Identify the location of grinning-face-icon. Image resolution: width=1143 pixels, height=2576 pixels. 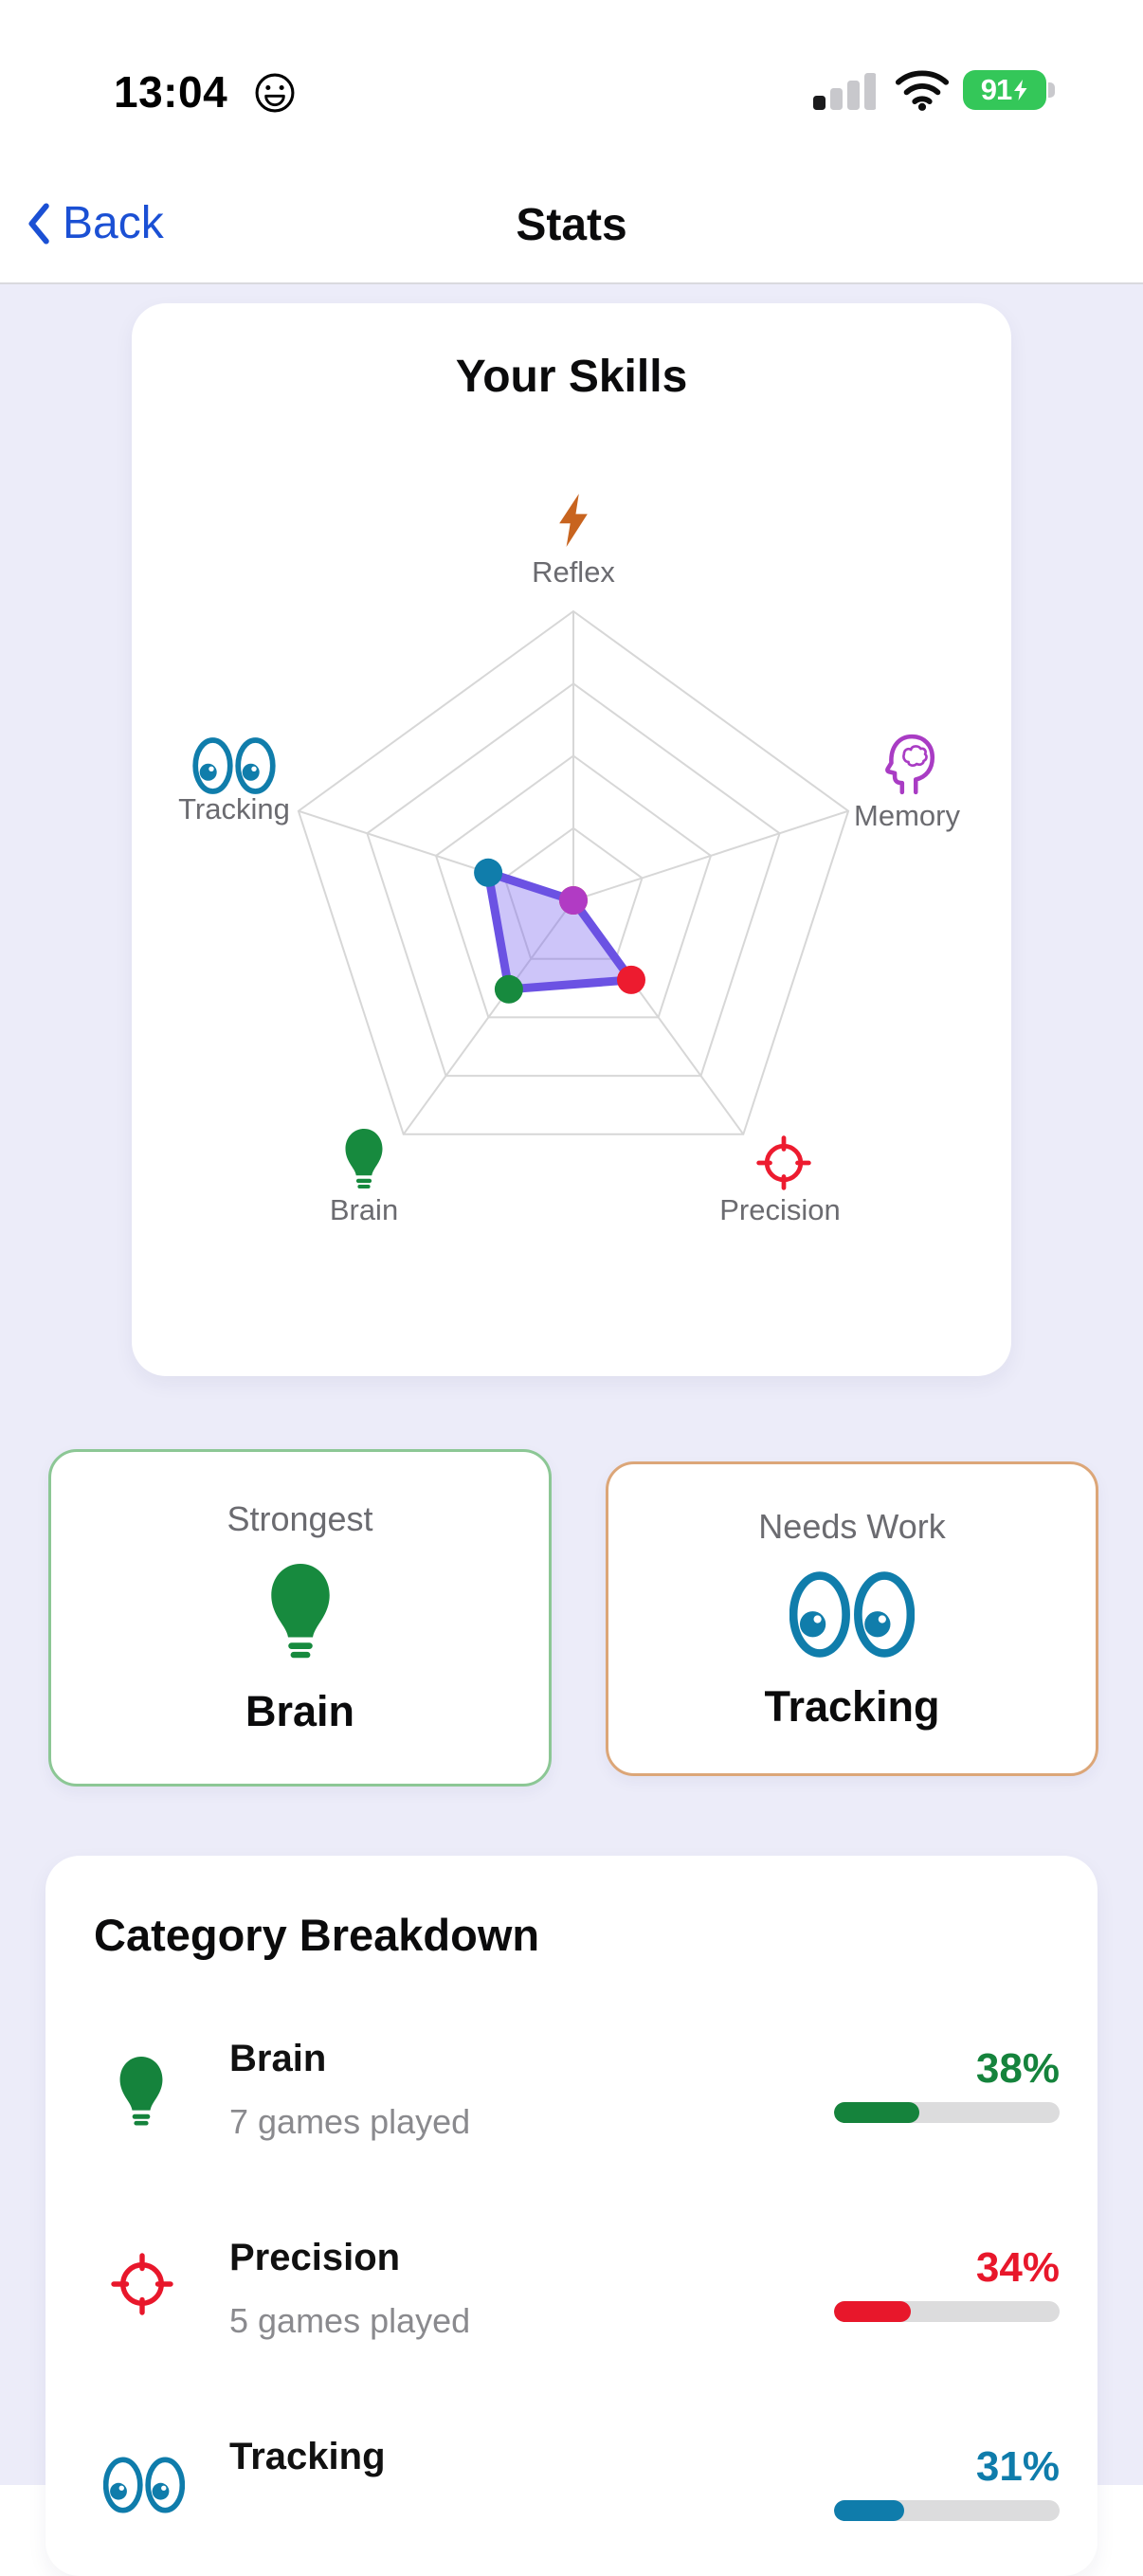
(275, 93).